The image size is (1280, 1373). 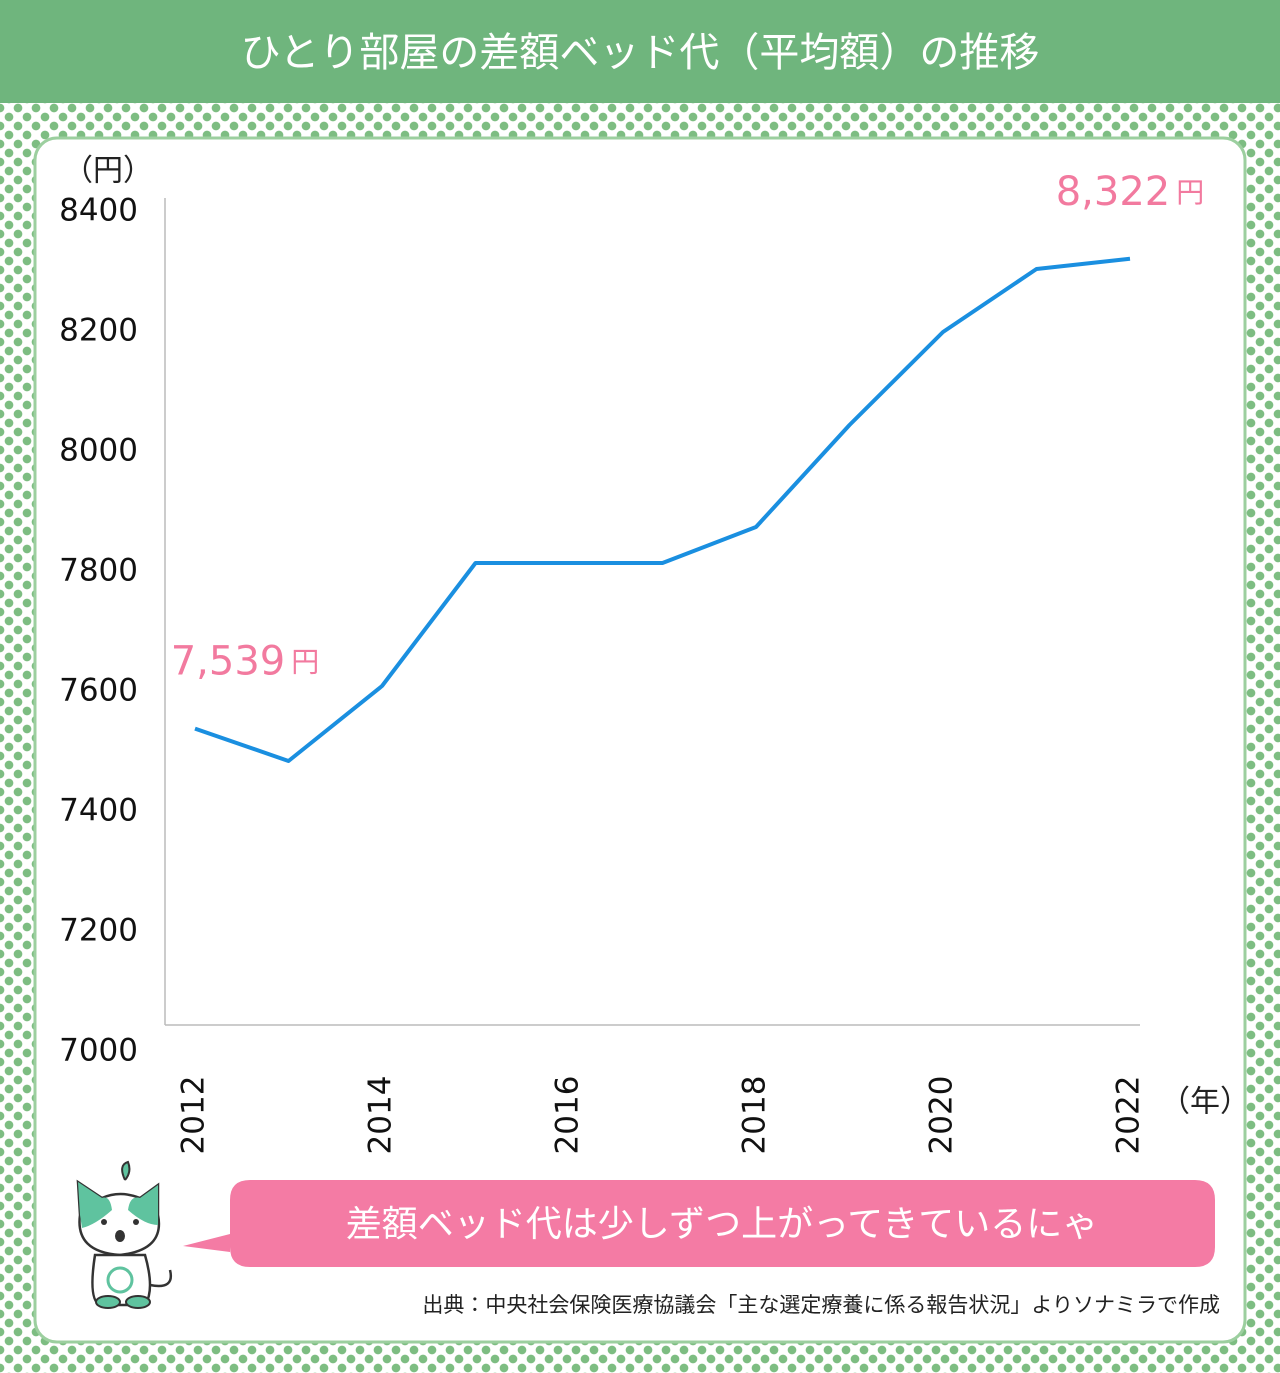 I want to click on x-tick-label: 2022, so click(x=1129, y=1115).